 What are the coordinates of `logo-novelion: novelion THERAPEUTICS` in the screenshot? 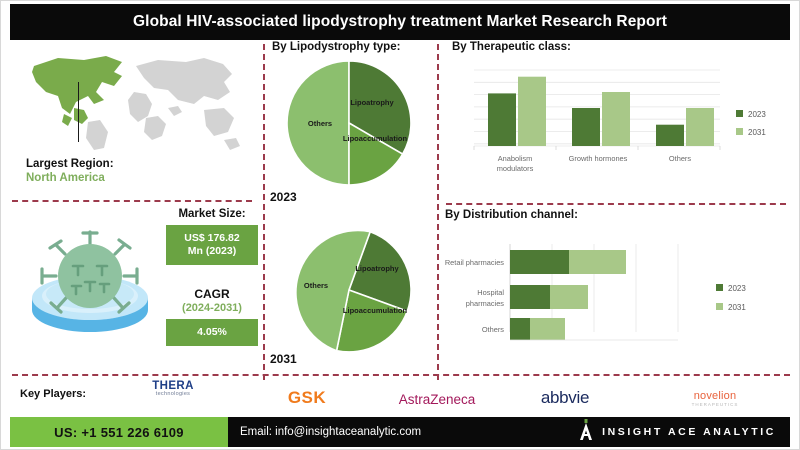 It's located at (715, 398).